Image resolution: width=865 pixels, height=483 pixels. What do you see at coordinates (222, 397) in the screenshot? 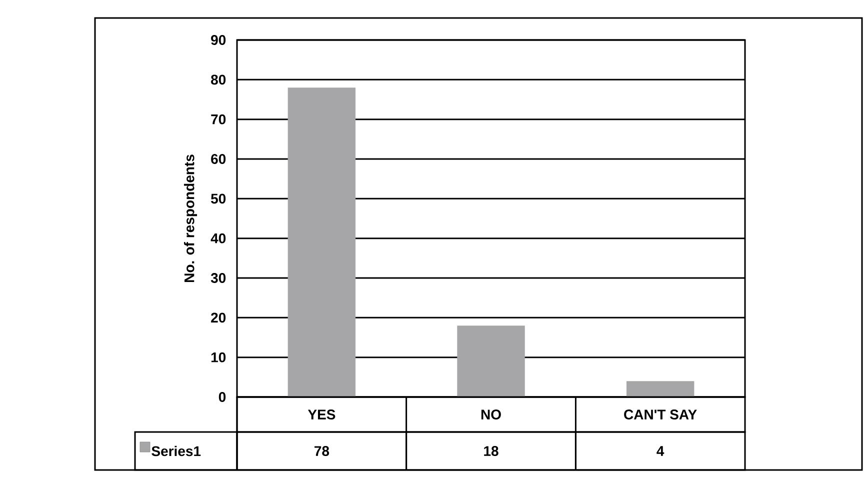
I see `y-tick-label: 0` at bounding box center [222, 397].